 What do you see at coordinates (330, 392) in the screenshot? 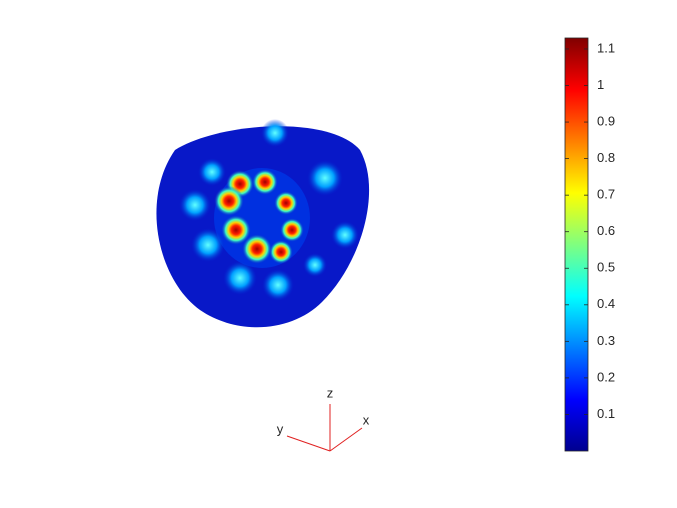
I see `z-label: z` at bounding box center [330, 392].